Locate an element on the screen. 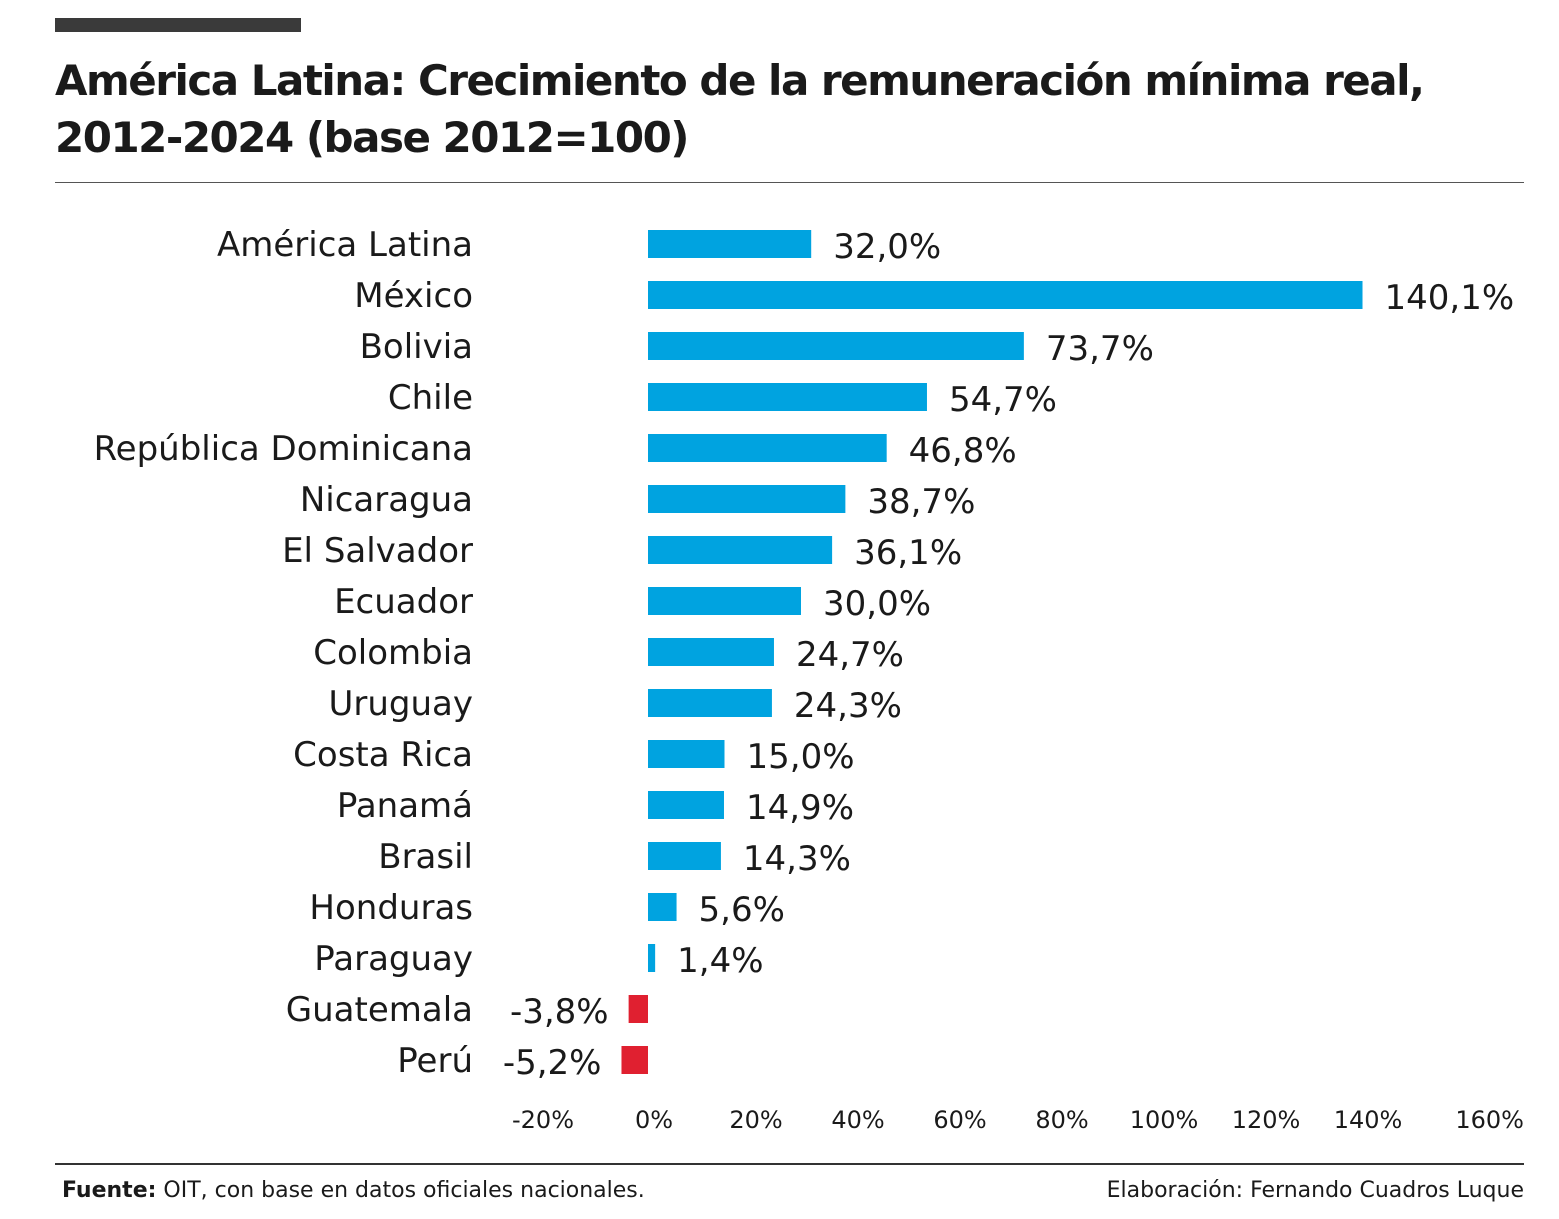 Image resolution: width=1559 pixels, height=1219 pixels. value-label-panama: 14,9% is located at coordinates (800, 808).